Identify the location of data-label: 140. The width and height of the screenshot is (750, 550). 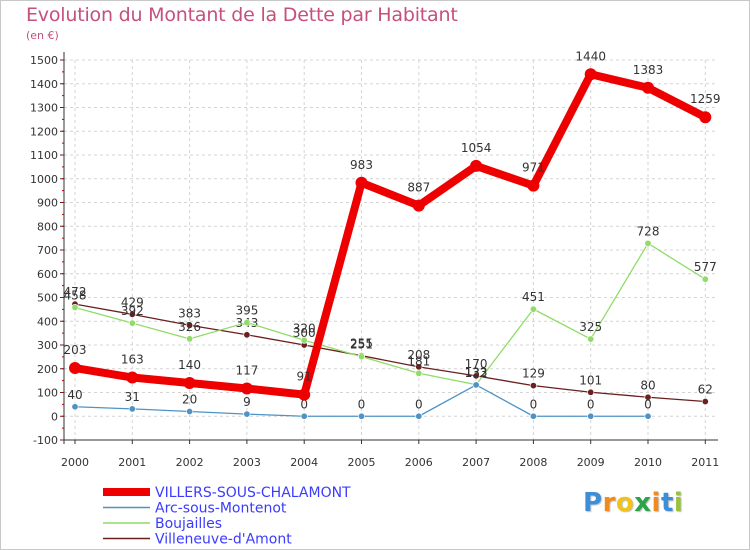
(189, 365).